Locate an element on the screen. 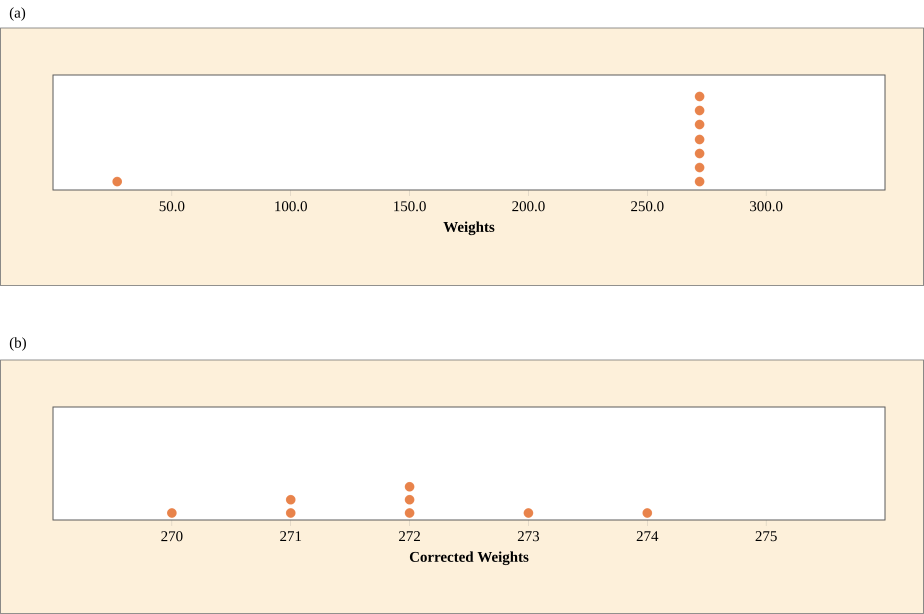 This screenshot has height=614, width=924. x-tick-label: 275 is located at coordinates (766, 536).